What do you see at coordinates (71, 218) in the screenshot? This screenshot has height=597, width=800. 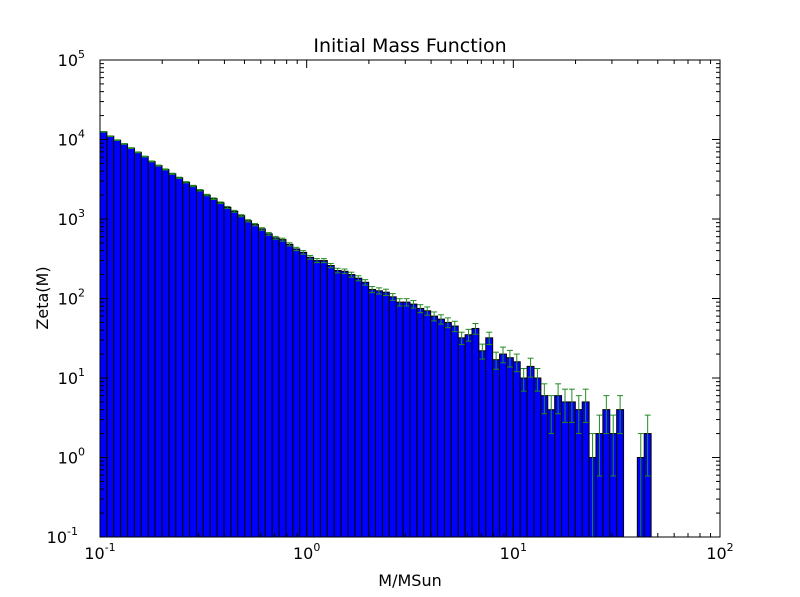 I see `y-tick-label: 10³` at bounding box center [71, 218].